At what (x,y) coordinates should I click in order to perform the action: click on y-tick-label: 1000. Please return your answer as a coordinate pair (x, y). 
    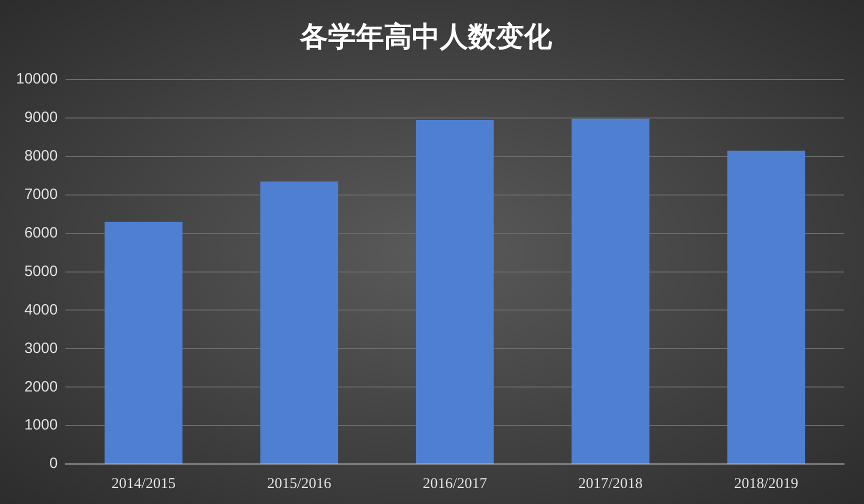
    Looking at the image, I should click on (41, 425).